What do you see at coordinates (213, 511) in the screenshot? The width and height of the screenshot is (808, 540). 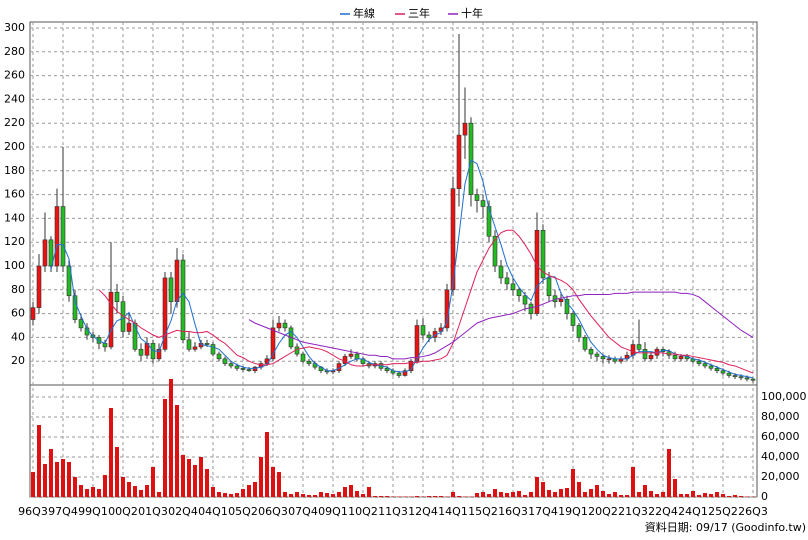 I see `x-tick-label: 04Q1` at bounding box center [213, 511].